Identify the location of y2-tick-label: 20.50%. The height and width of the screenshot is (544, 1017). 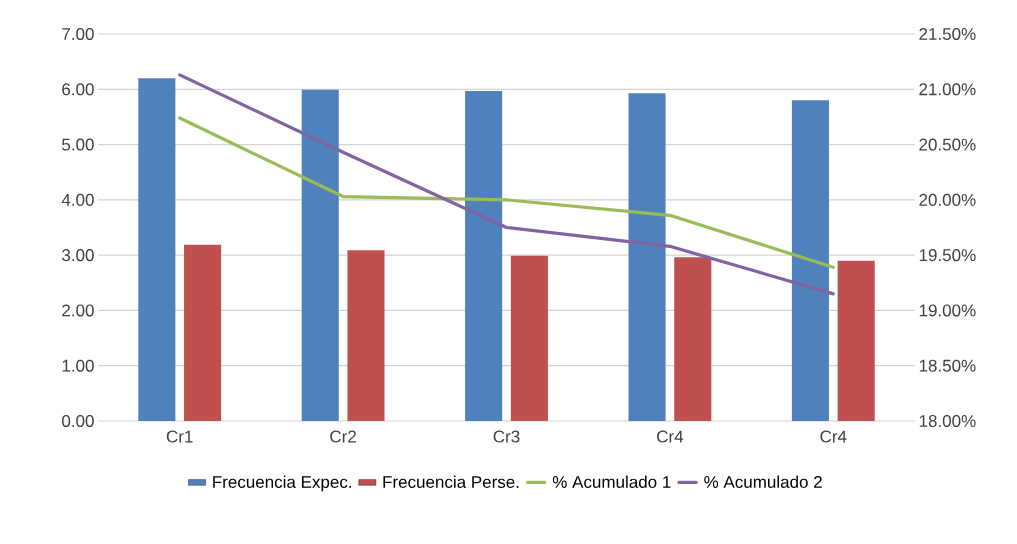
(947, 144).